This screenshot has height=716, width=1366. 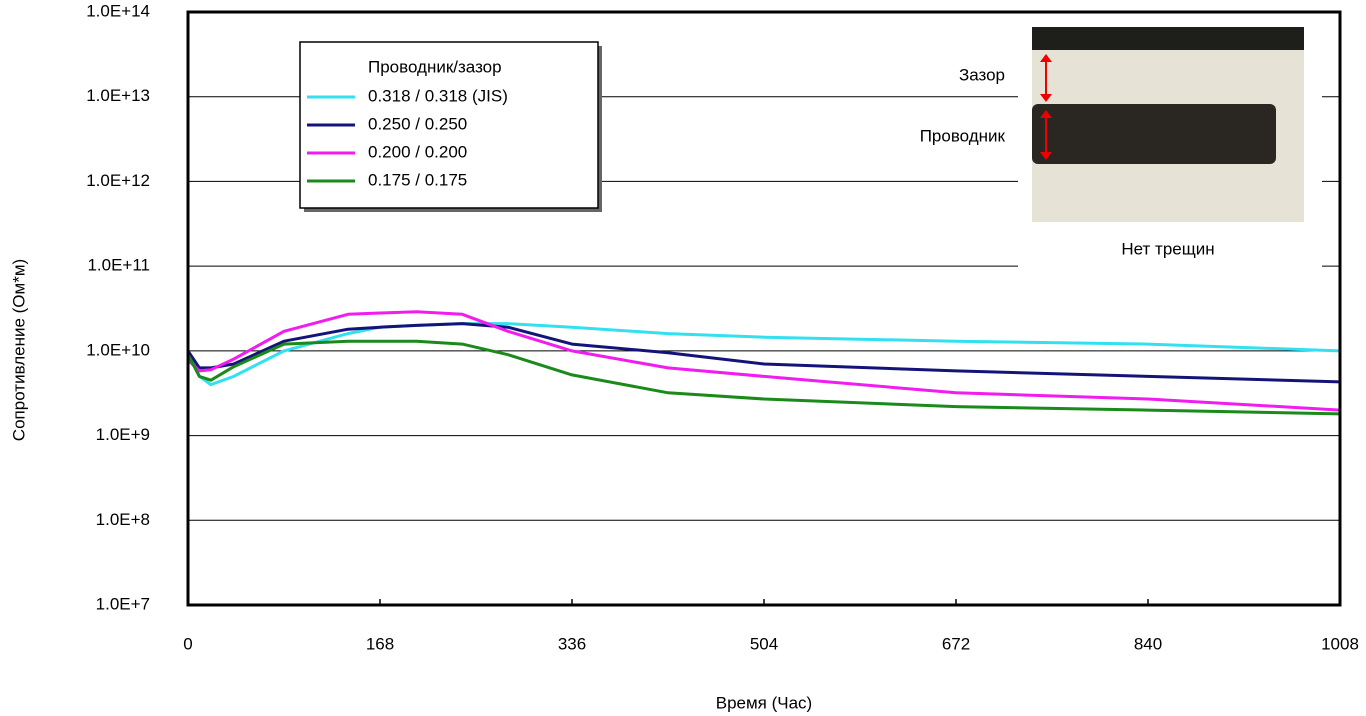 What do you see at coordinates (417, 123) in the screenshot?
I see `legend-label: 0.250 / 0.250` at bounding box center [417, 123].